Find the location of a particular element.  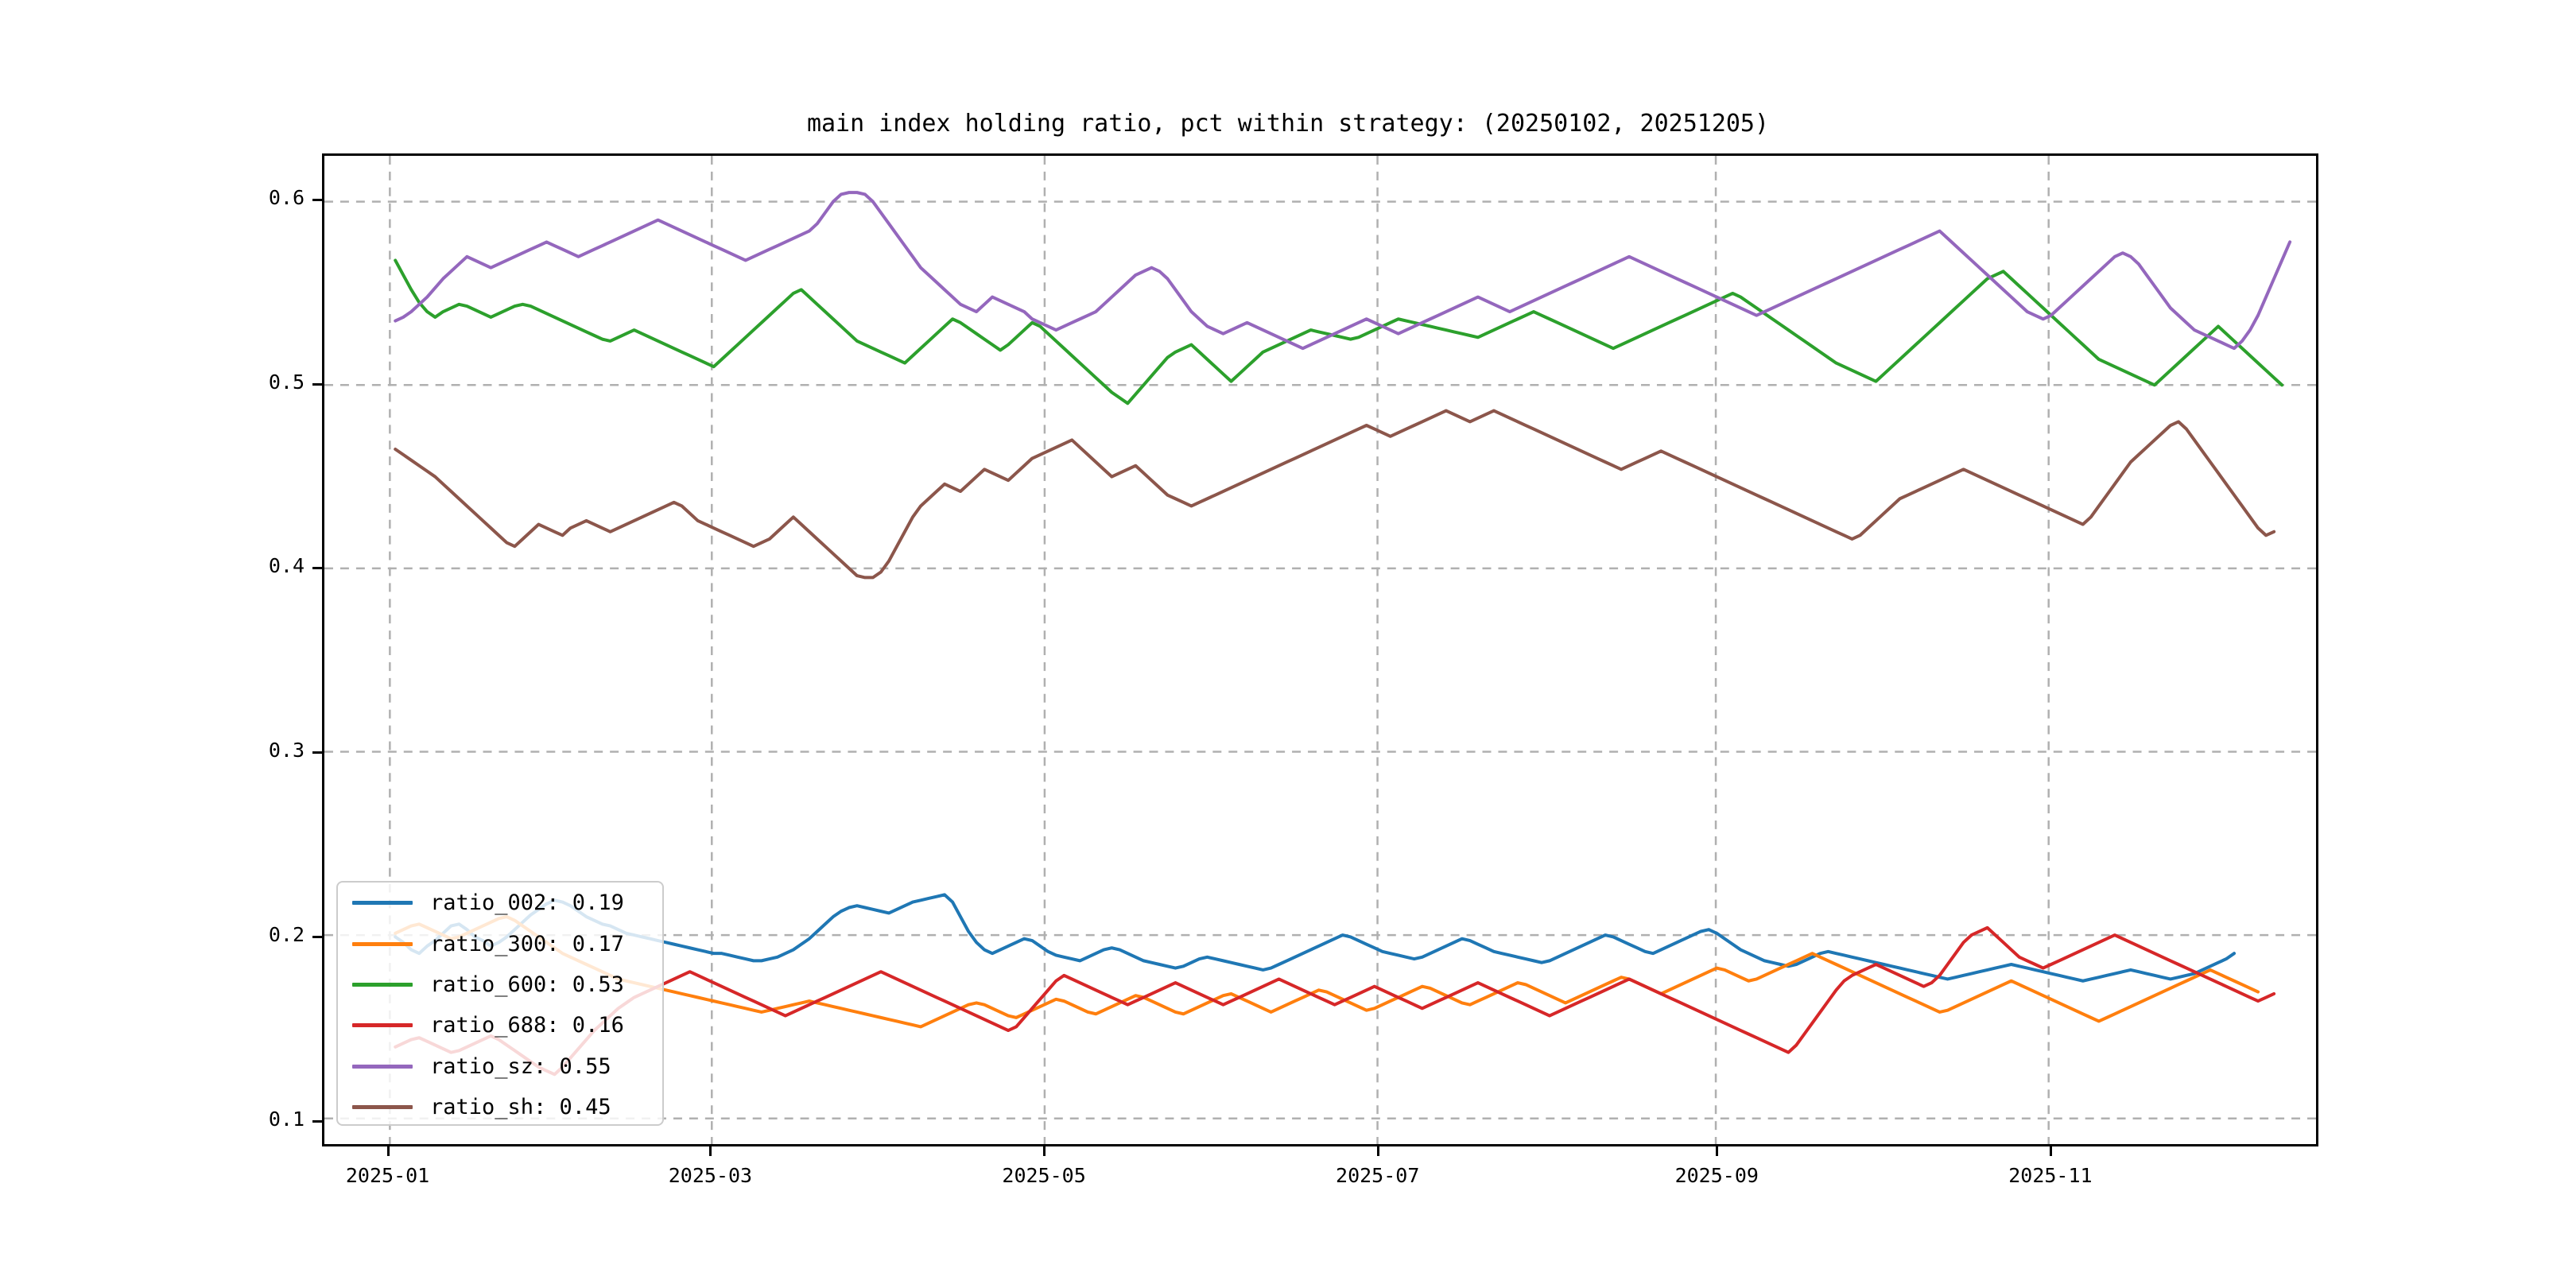

legend-item-ratio_sz: ratio_sz: 0.55 is located at coordinates (500, 1066).